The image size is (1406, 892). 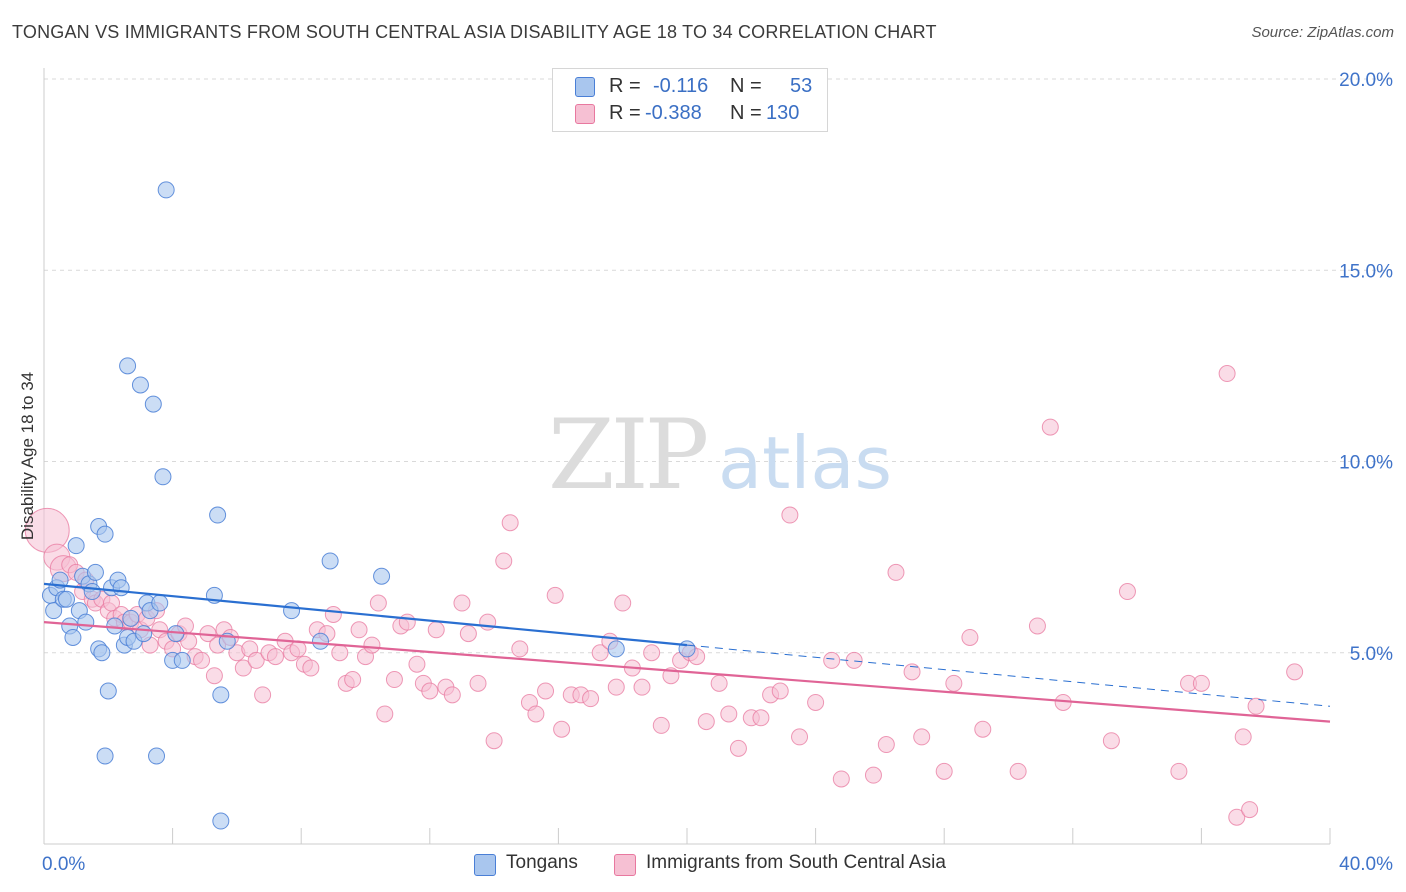 What do you see at coordinates (625, 86) in the screenshot?
I see `legend-r-label: R =` at bounding box center [625, 86].